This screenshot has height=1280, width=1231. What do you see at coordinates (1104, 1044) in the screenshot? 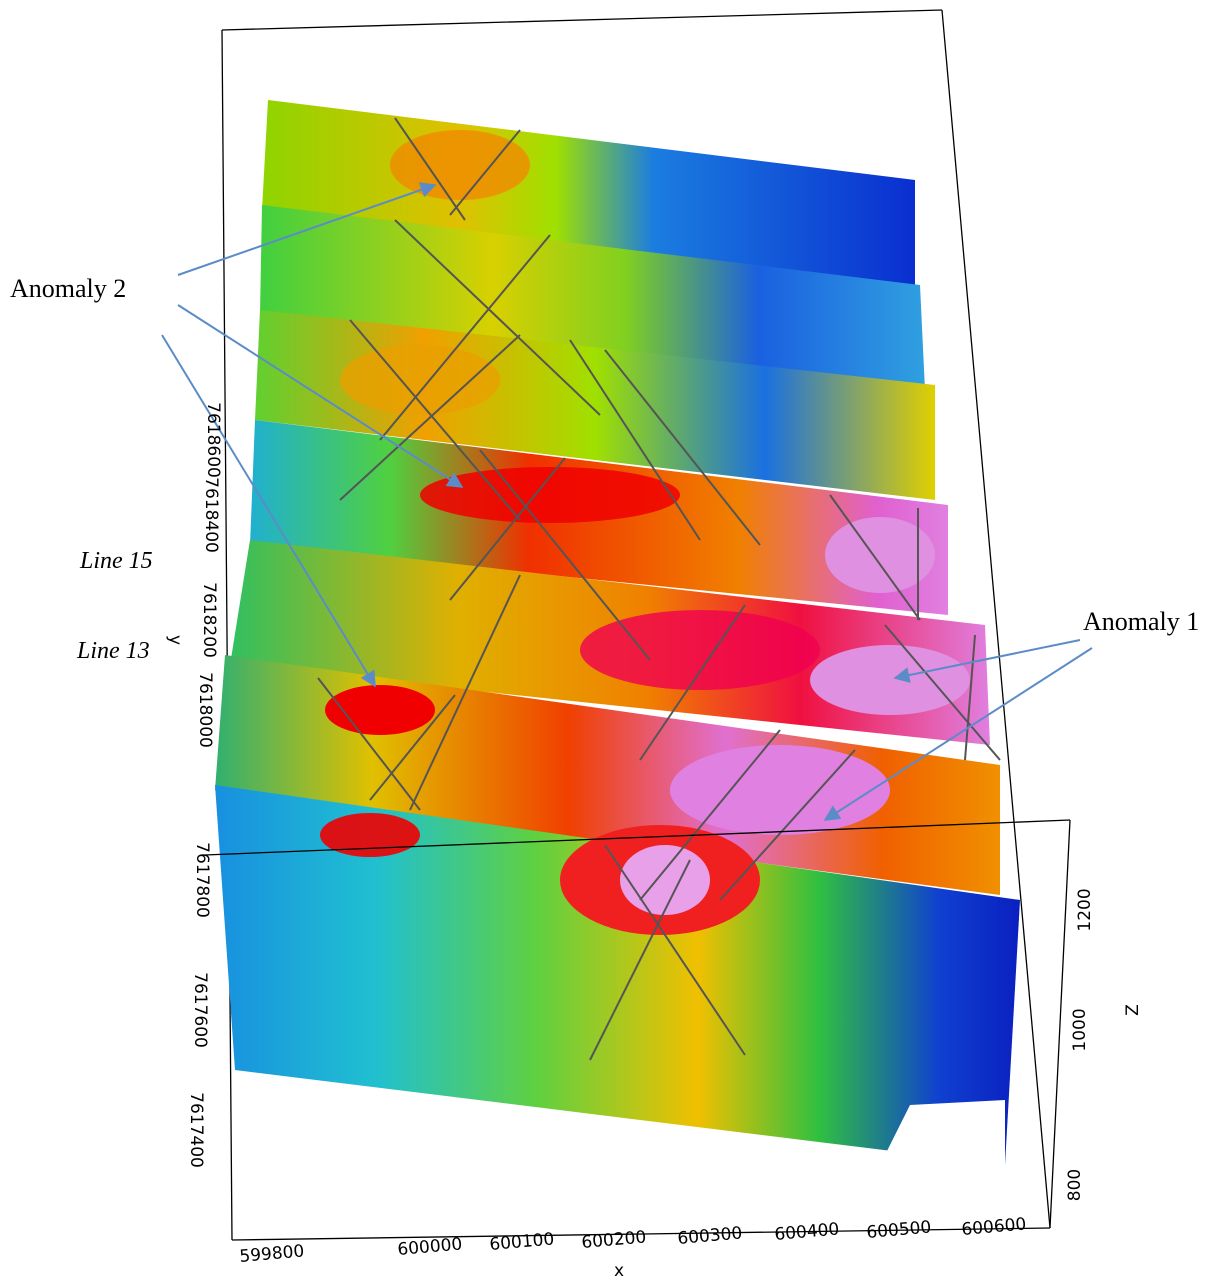
I see `z-axis: 800 1000 1200 Z` at bounding box center [1104, 1044].